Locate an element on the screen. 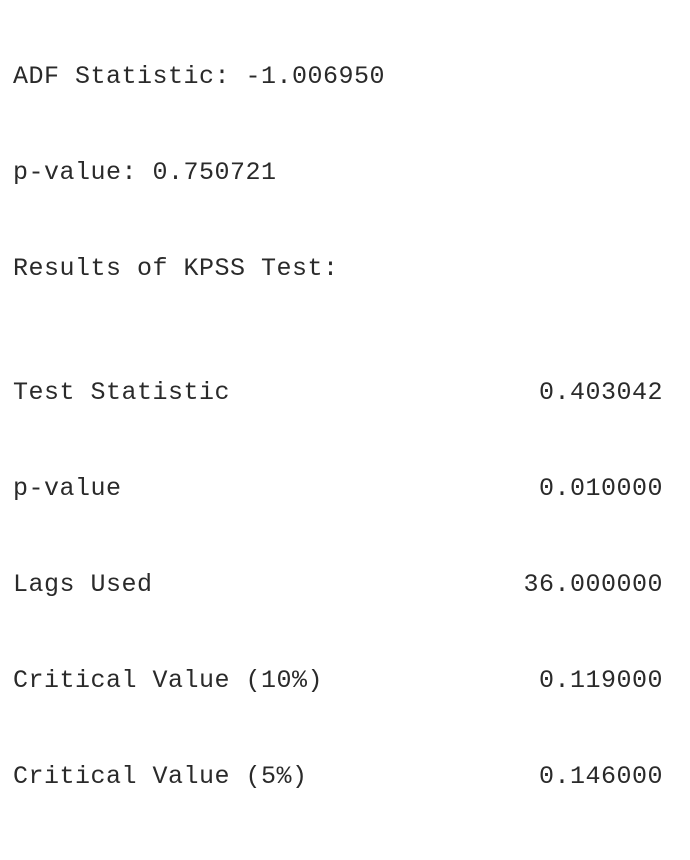 The height and width of the screenshot is (860, 690). adf-statistic-line: ADF Statistic: -1.006950 is located at coordinates (338, 77).